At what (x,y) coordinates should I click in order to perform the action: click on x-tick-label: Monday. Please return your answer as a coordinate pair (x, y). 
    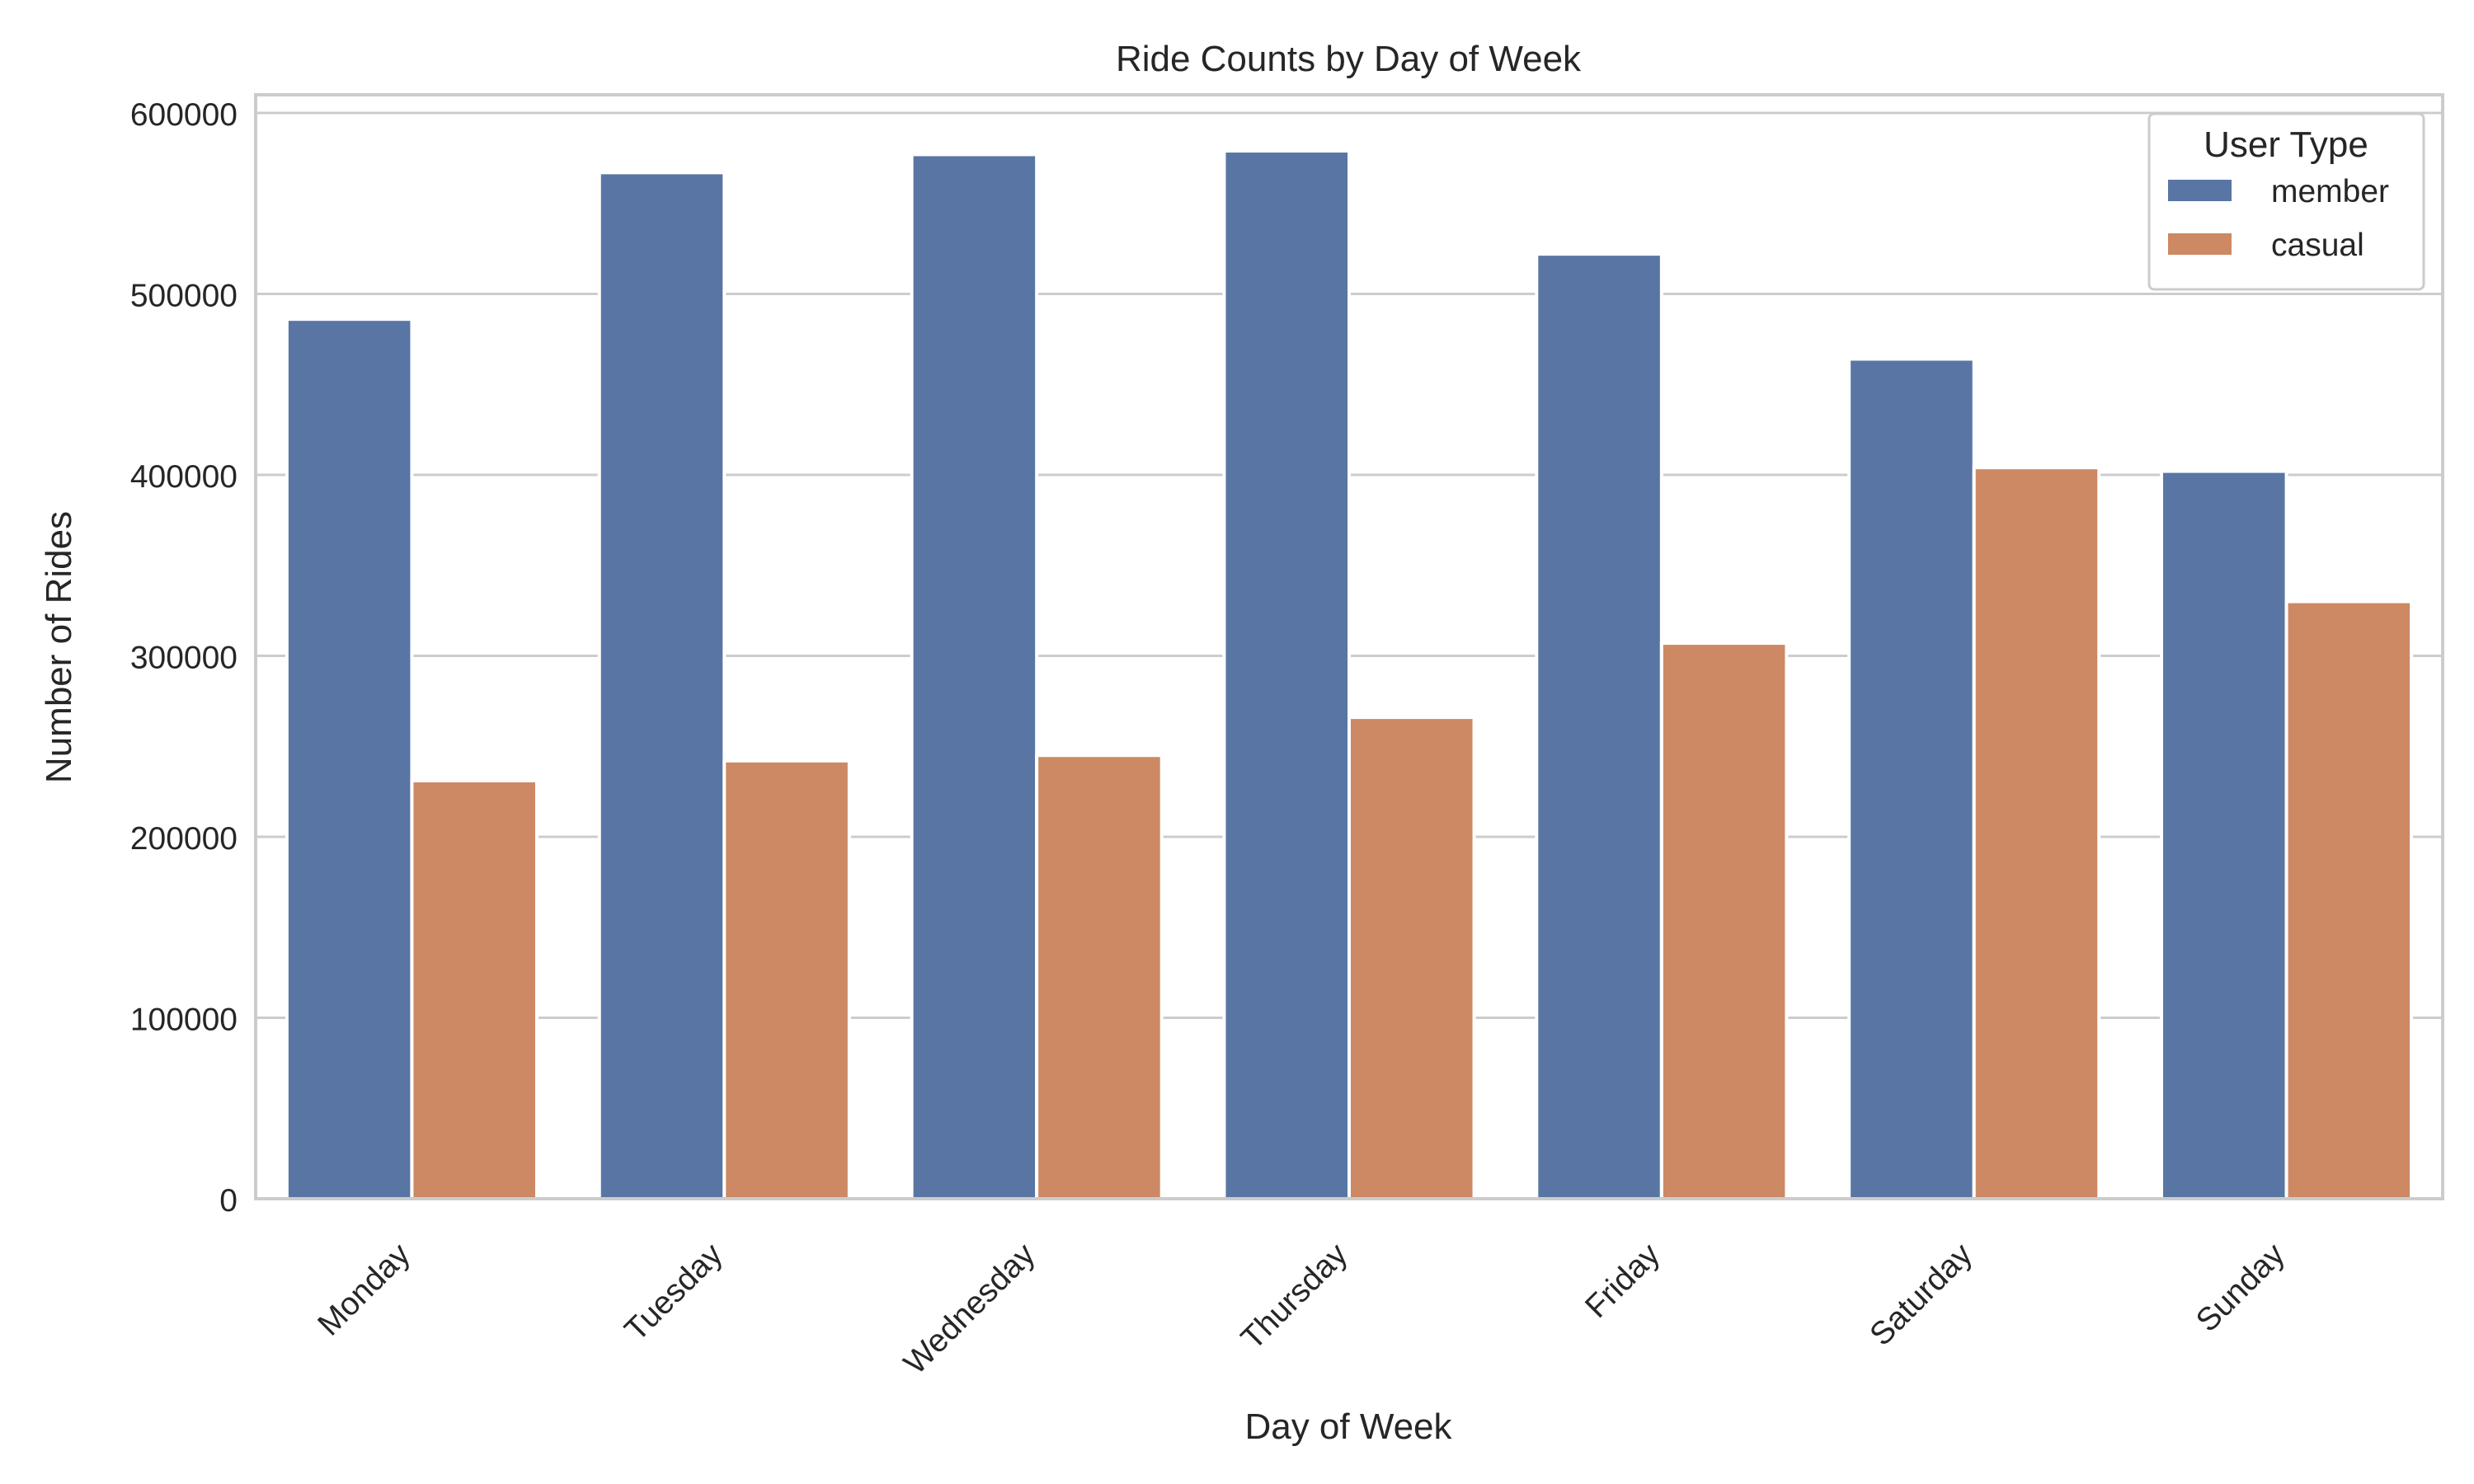
    Looking at the image, I should click on (364, 1290).